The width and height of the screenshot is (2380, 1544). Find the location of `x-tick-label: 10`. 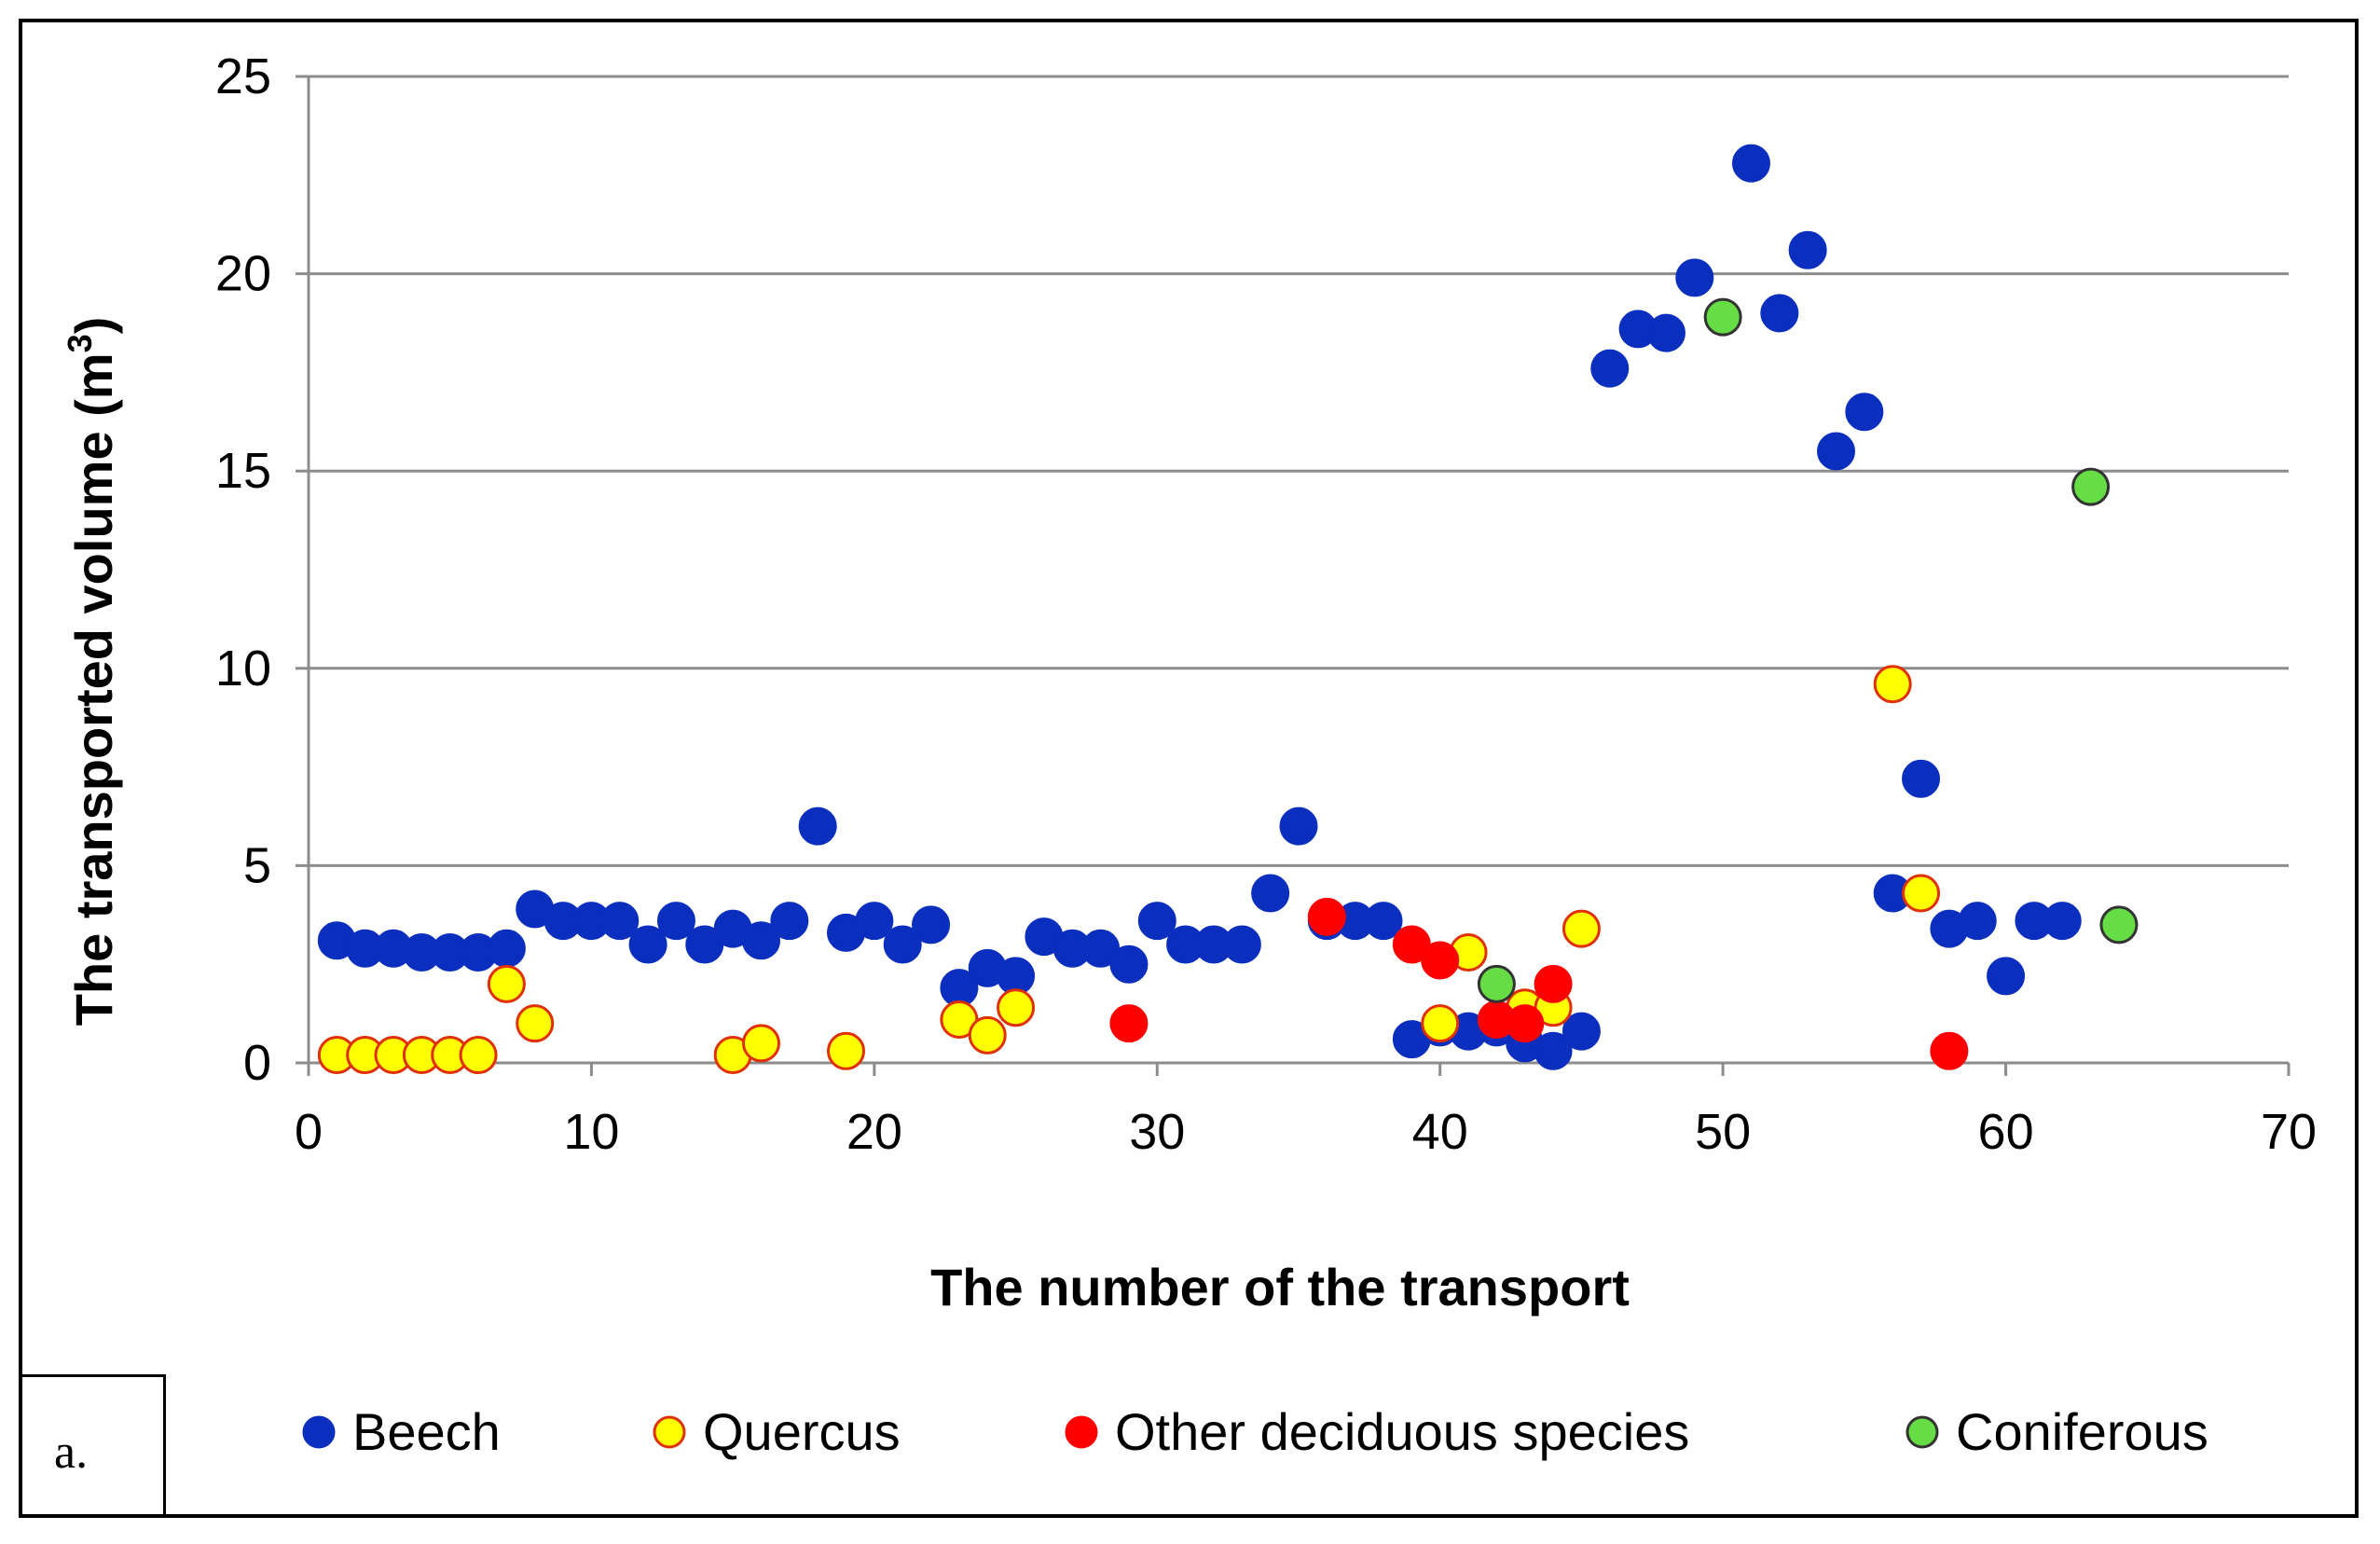

x-tick-label: 10 is located at coordinates (591, 1132).